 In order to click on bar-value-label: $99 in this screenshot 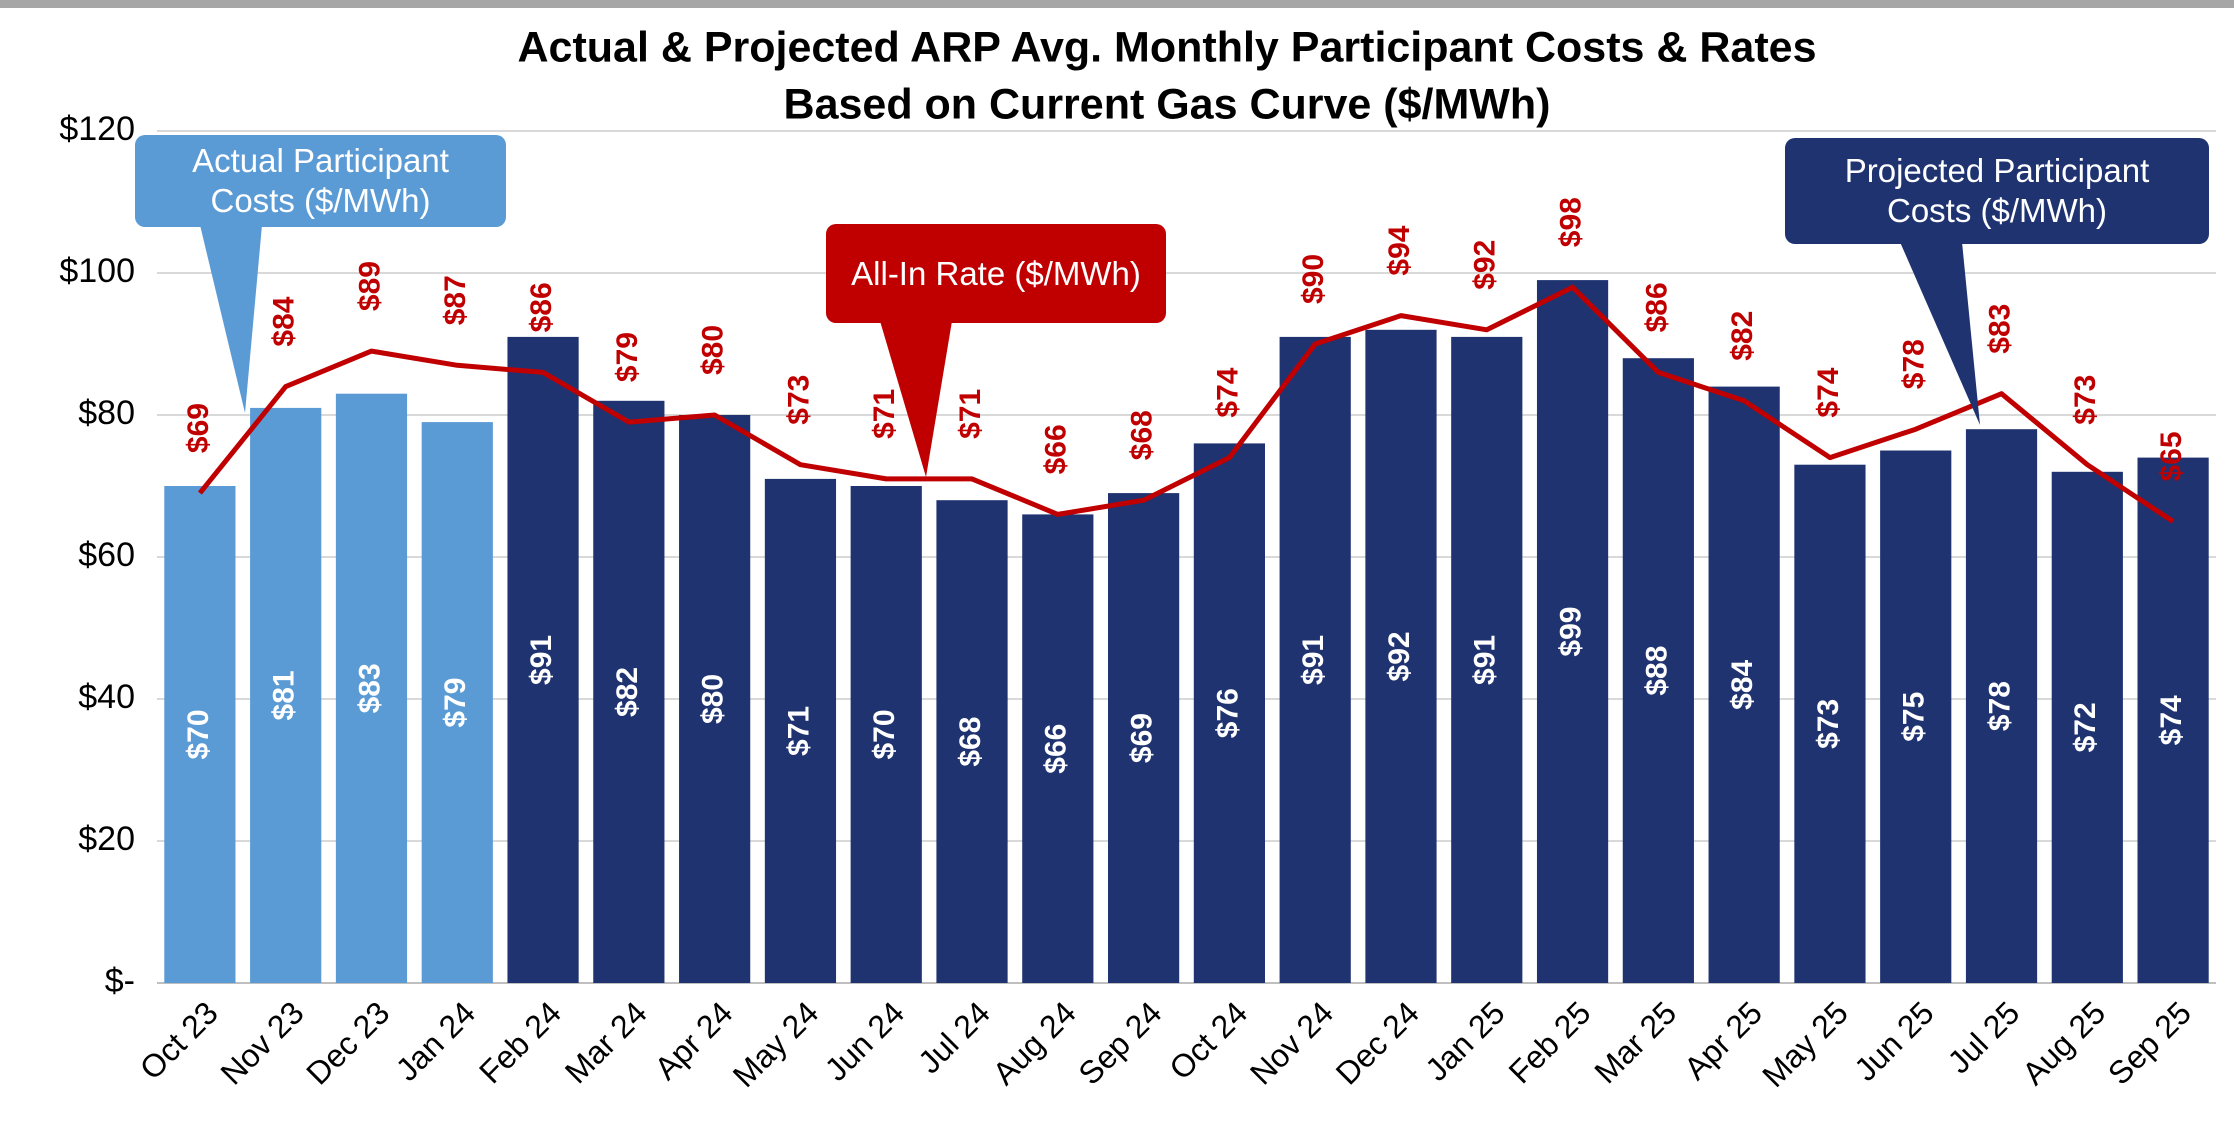, I will do `click(1570, 632)`.